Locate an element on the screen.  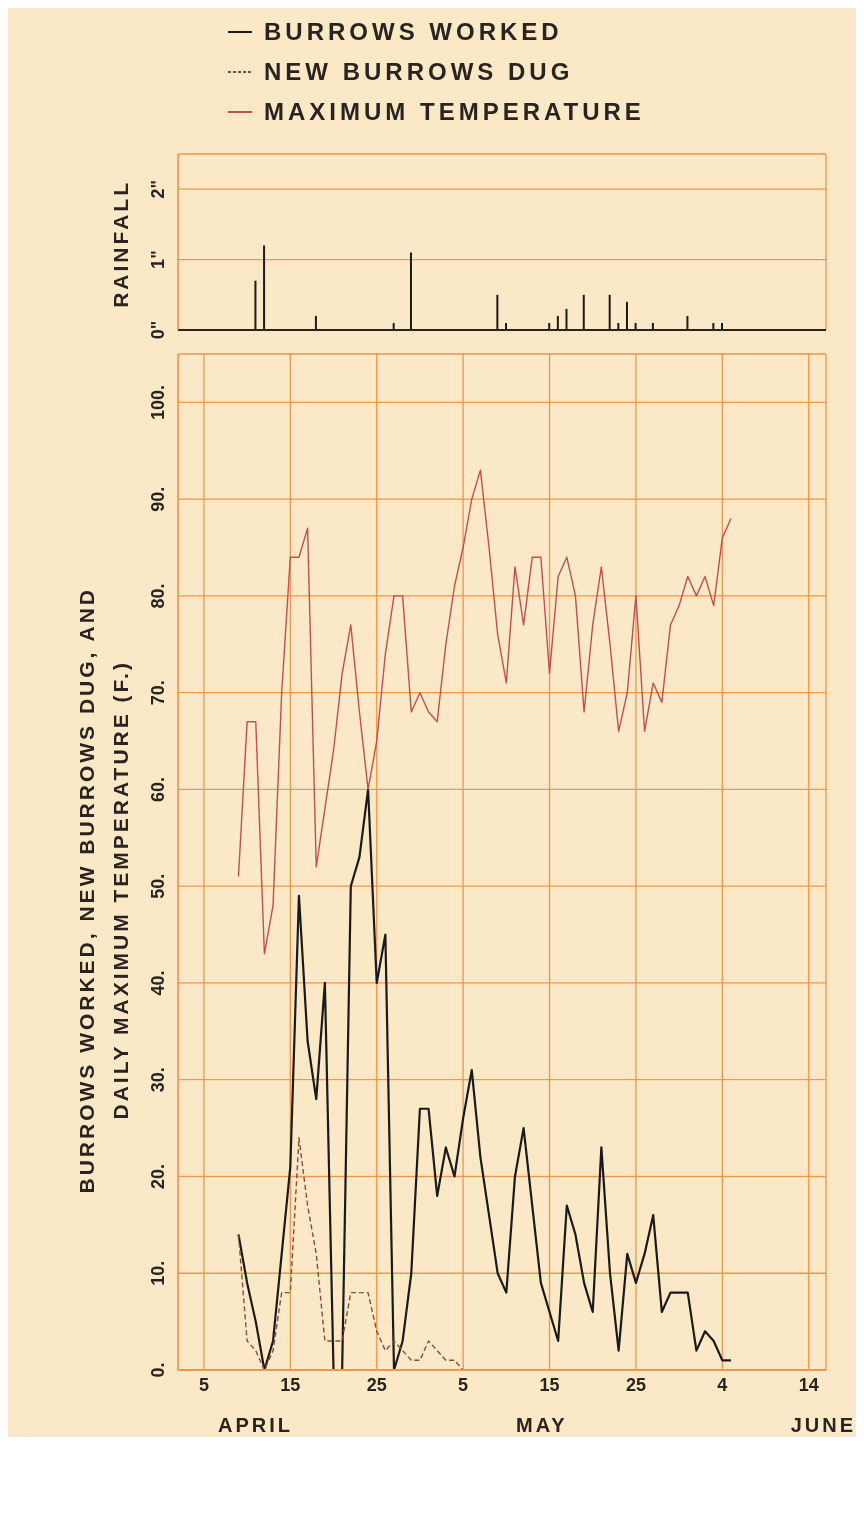
y-tick-label: 70. is located at coordinates (158, 693).